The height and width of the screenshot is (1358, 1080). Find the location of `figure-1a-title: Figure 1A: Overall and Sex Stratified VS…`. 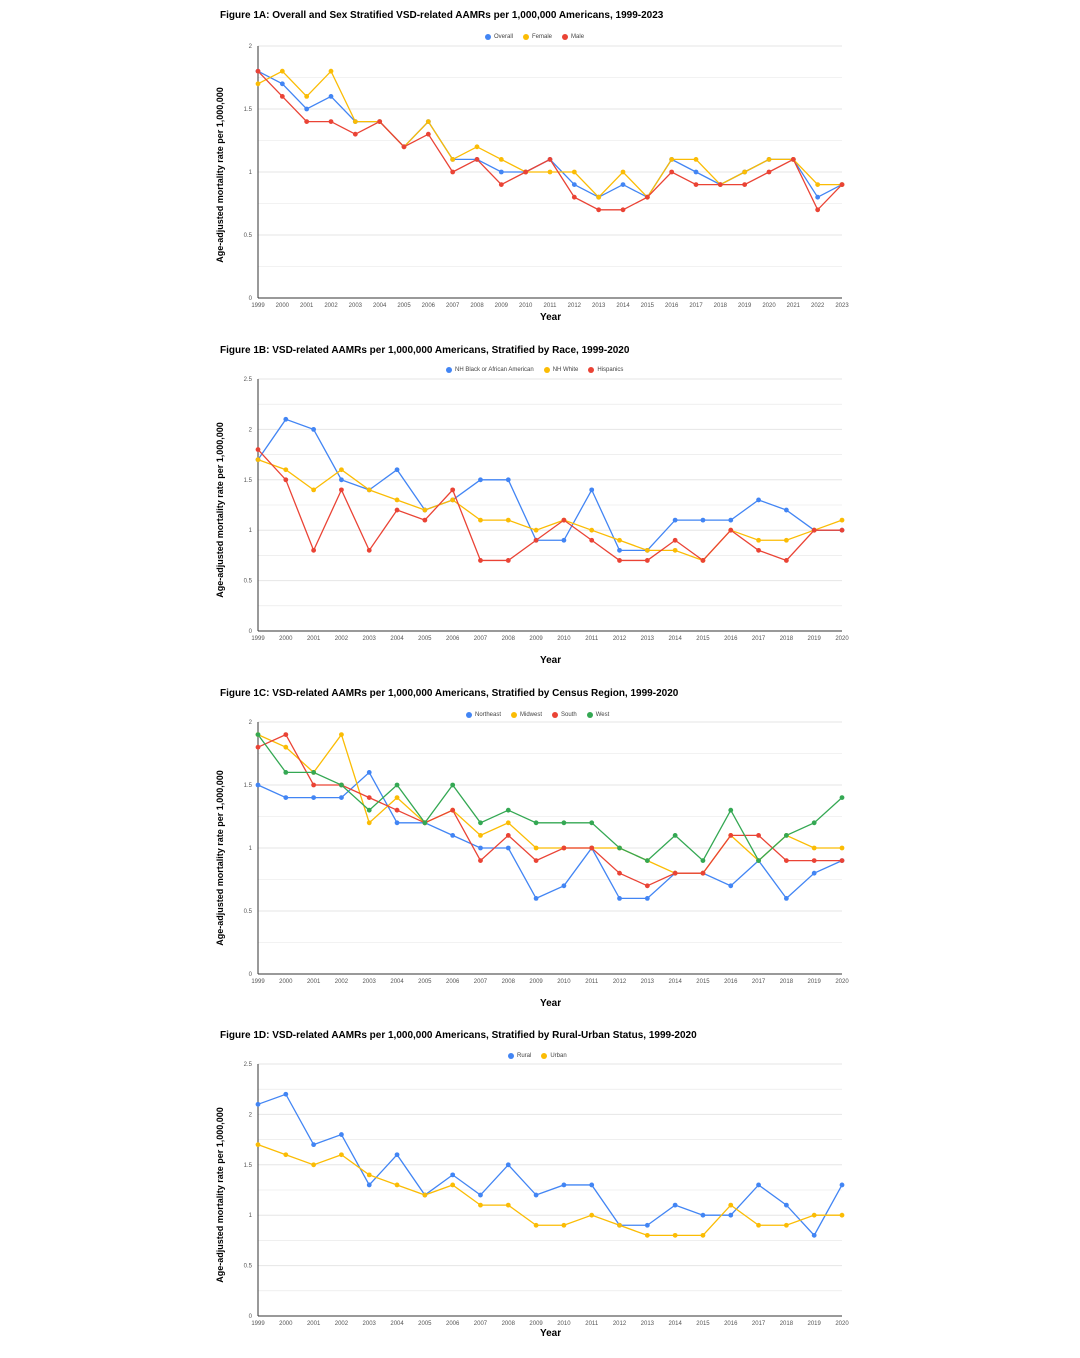

figure-1a-title: Figure 1A: Overall and Sex Stratified VS… is located at coordinates (442, 15).